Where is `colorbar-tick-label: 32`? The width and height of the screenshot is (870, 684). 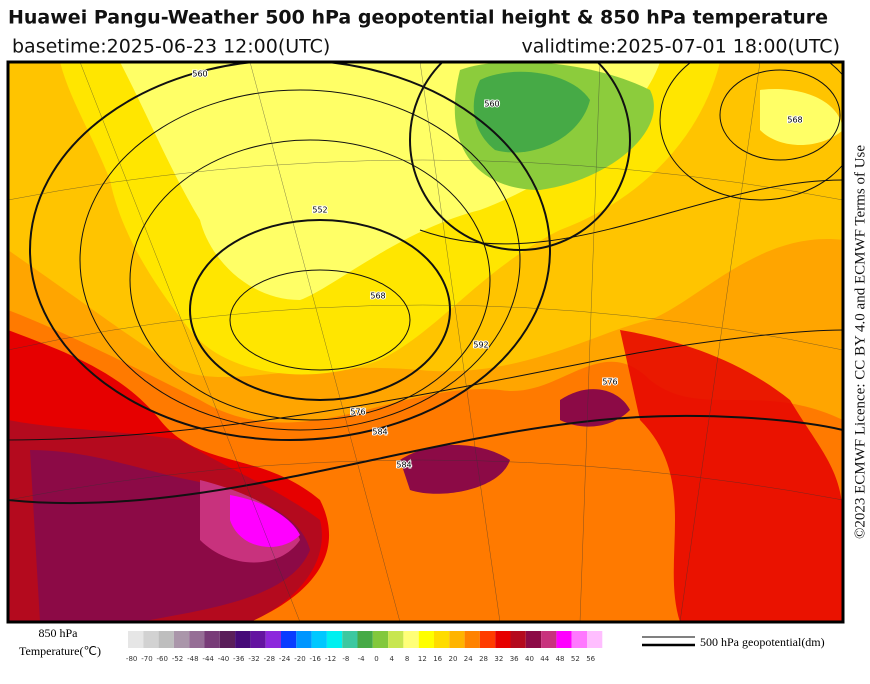
colorbar-tick-label: 32 is located at coordinates (498, 659).